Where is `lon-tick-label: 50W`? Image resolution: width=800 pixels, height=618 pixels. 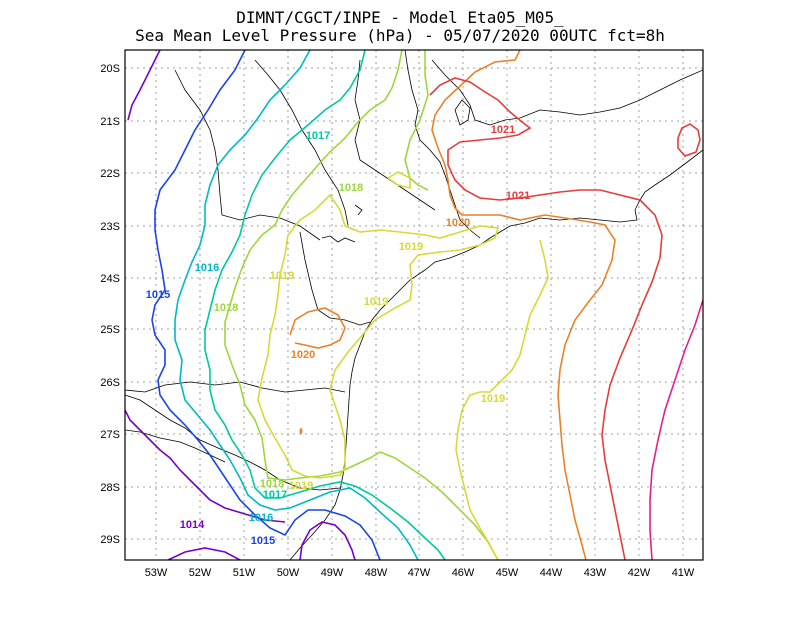 lon-tick-label: 50W is located at coordinates (288, 573).